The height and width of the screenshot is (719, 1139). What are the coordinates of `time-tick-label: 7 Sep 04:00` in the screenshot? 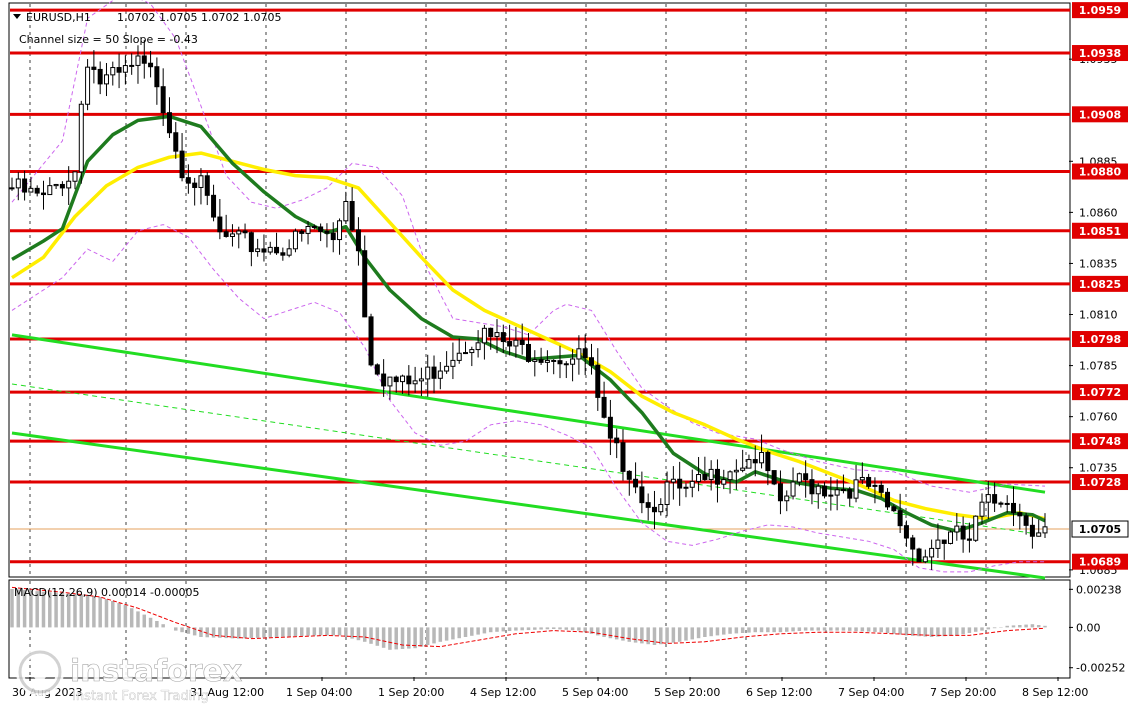 It's located at (871, 692).